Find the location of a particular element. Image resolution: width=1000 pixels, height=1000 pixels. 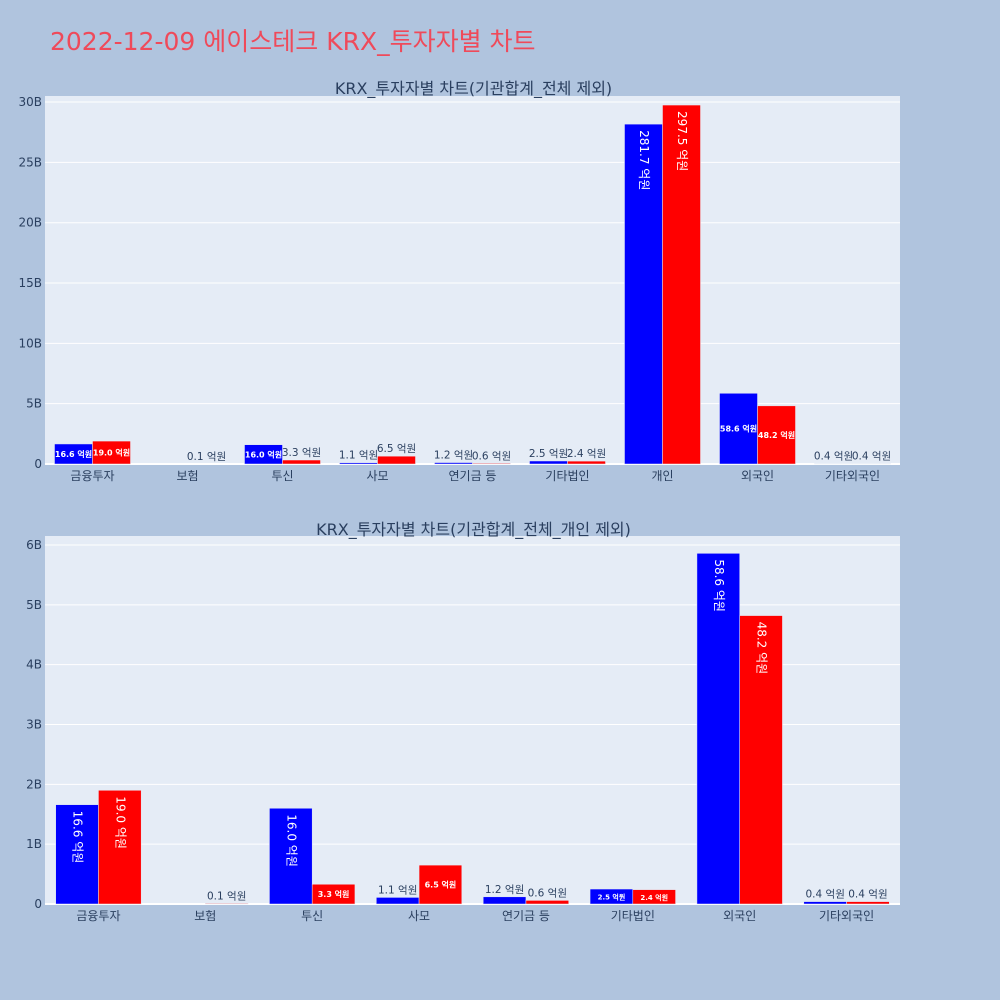

page-title-rest: KRX_투자자별 차트 is located at coordinates (431, 41).